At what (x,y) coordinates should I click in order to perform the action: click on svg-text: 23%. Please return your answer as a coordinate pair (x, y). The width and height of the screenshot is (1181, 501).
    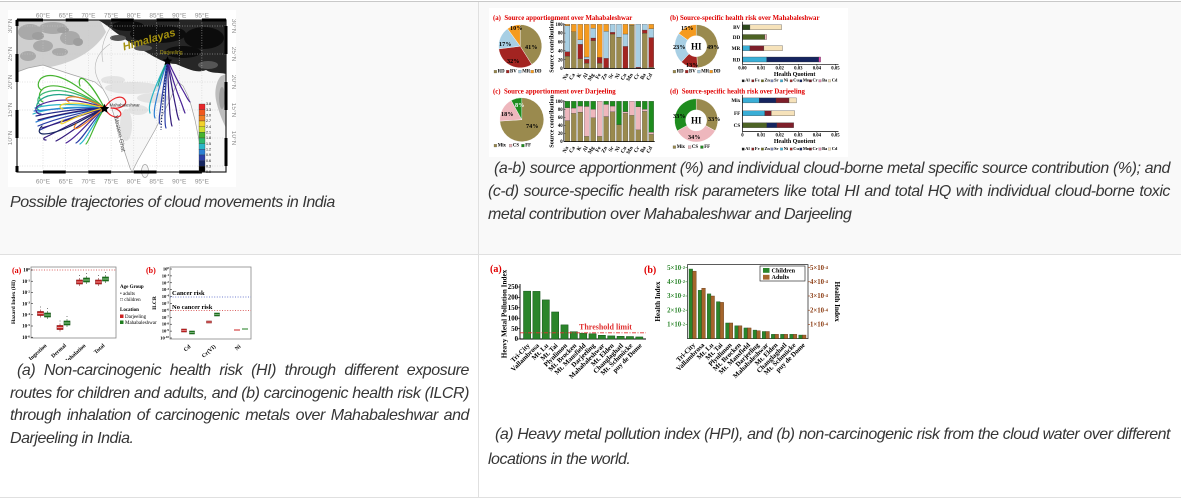
    Looking at the image, I should click on (679, 47).